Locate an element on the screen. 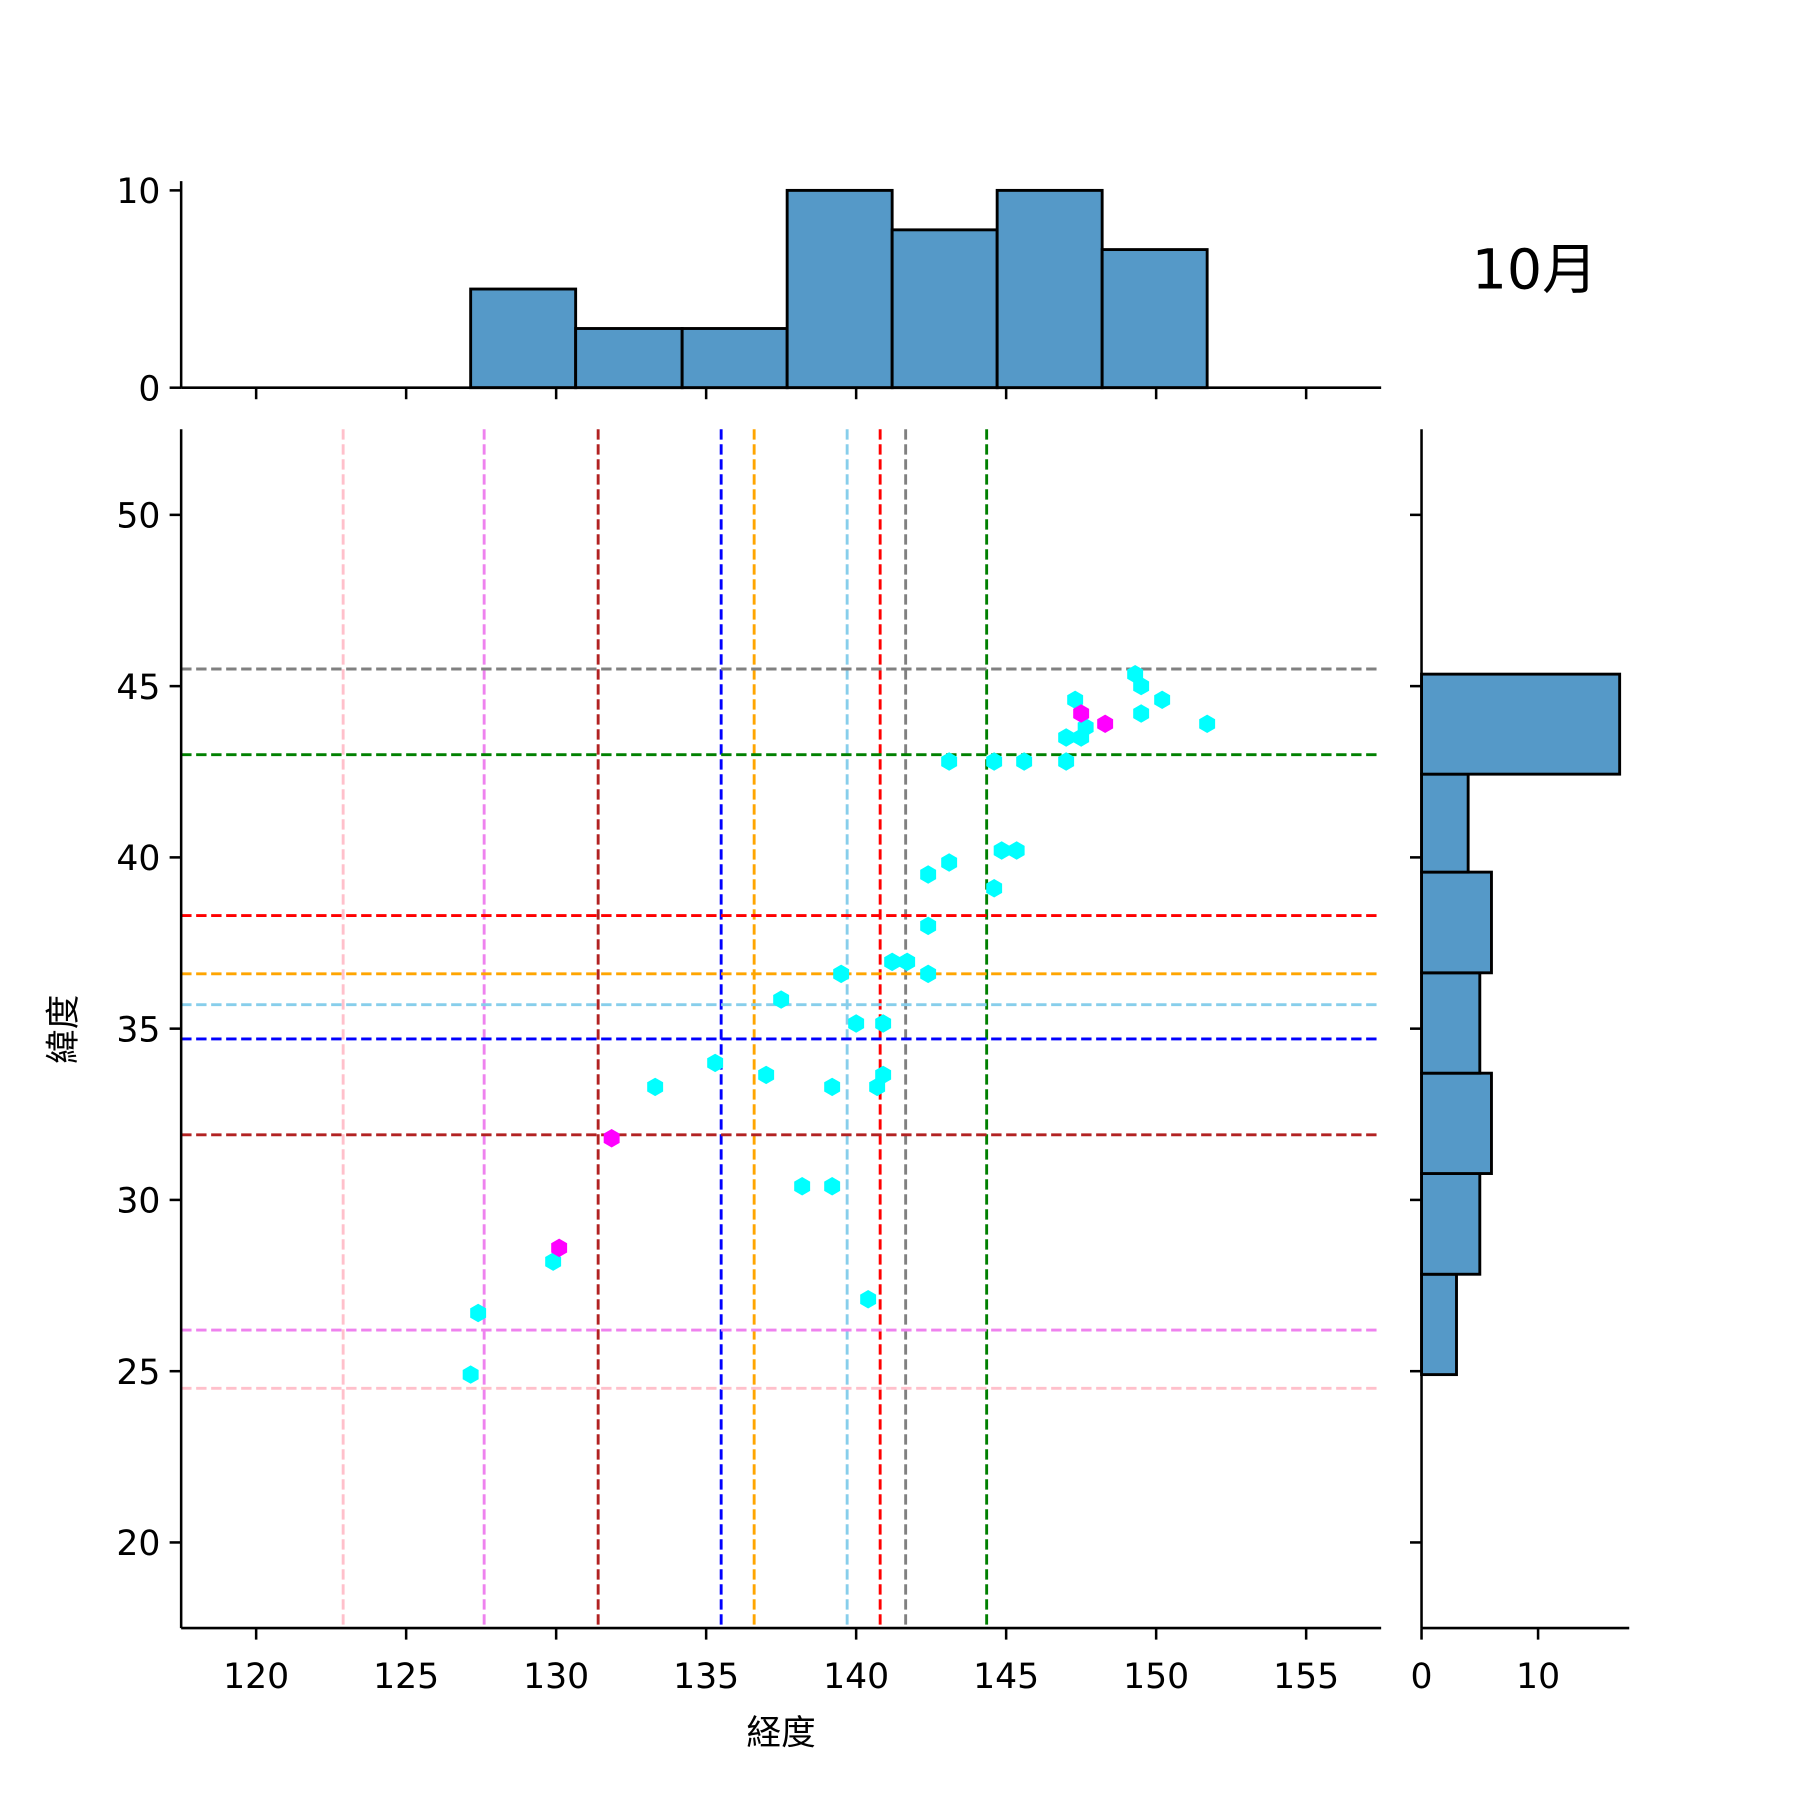 The image size is (1800, 1800). x-axis-label: 経度 is located at coordinates (781, 1734).